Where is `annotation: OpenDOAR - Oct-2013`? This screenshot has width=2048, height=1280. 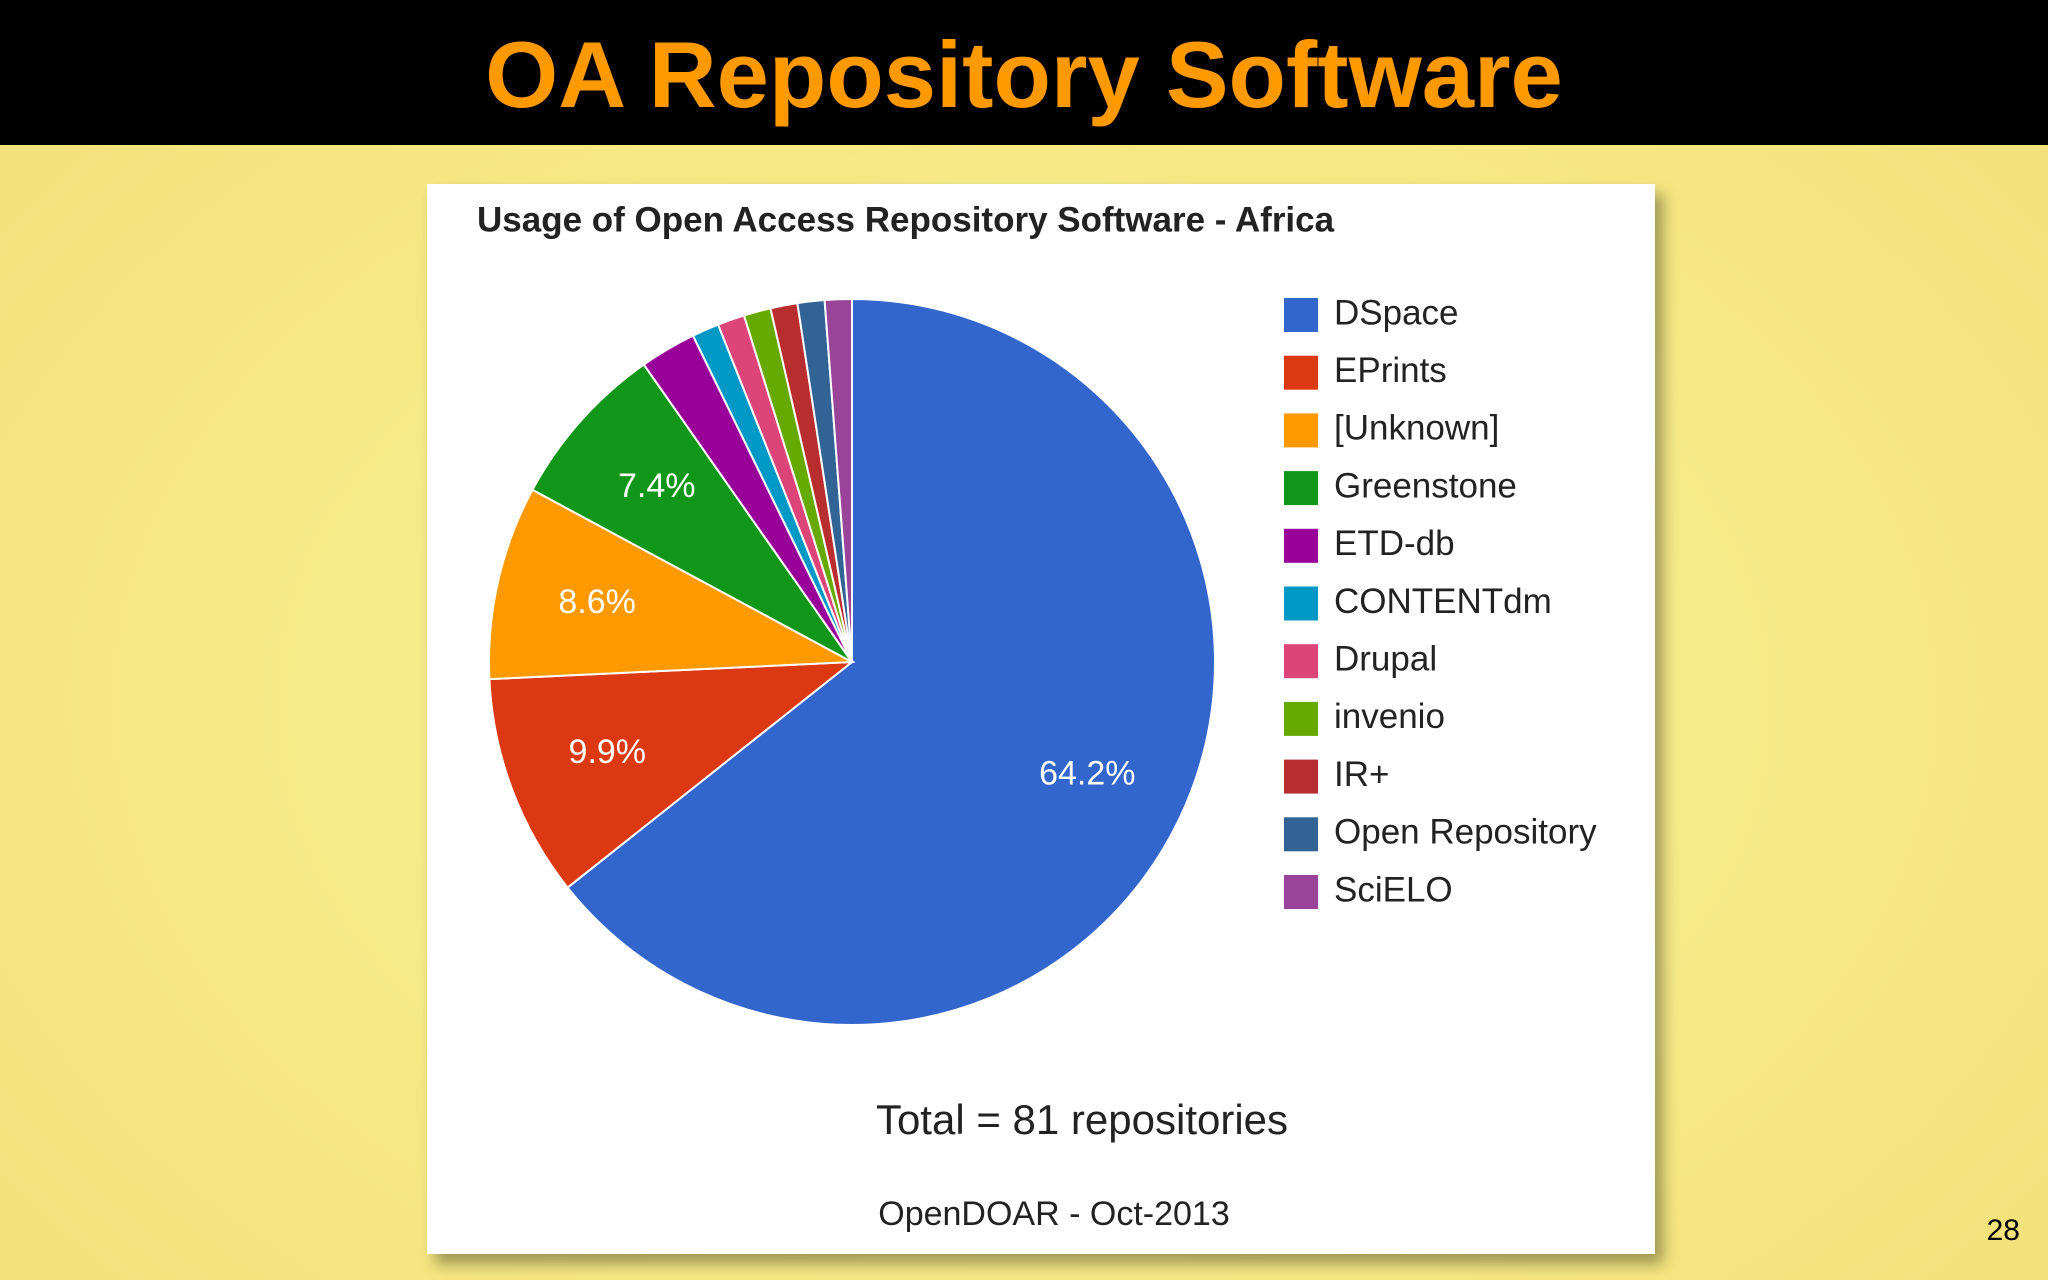 annotation: OpenDOAR - Oct-2013 is located at coordinates (1053, 1214).